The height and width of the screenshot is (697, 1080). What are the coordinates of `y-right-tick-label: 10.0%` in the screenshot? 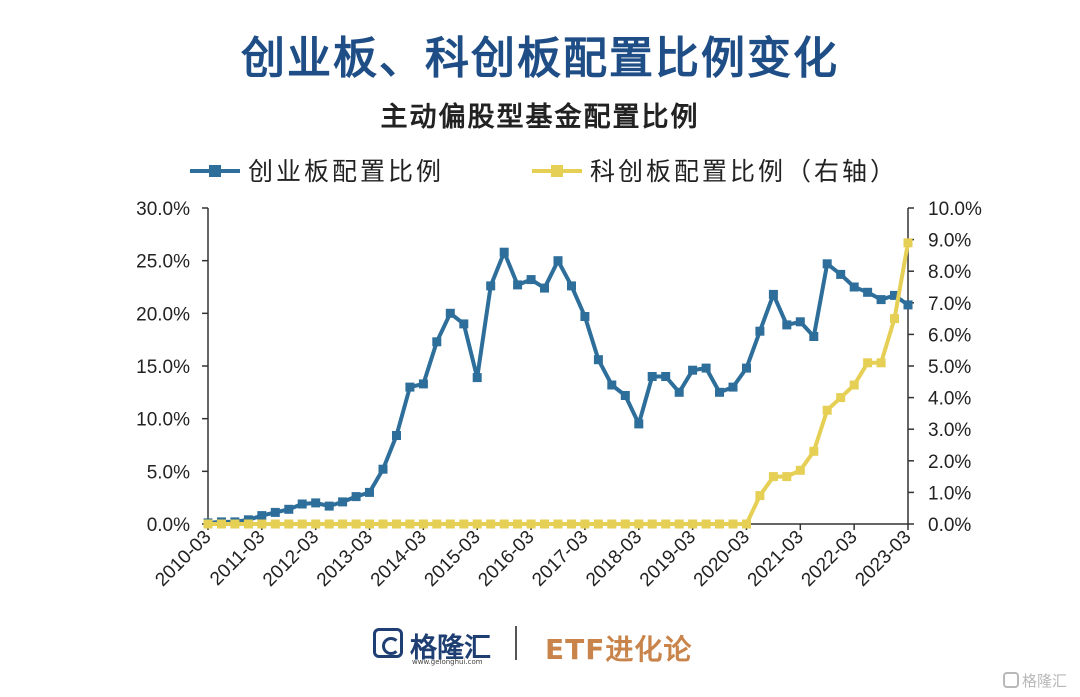 It's located at (955, 209).